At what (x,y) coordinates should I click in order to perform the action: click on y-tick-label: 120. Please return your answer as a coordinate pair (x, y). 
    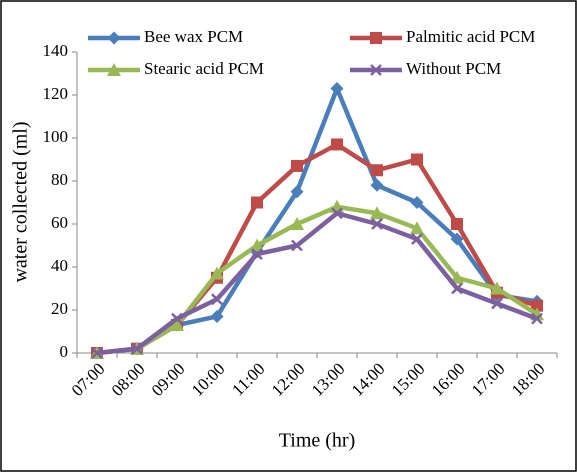
    Looking at the image, I should click on (56, 93).